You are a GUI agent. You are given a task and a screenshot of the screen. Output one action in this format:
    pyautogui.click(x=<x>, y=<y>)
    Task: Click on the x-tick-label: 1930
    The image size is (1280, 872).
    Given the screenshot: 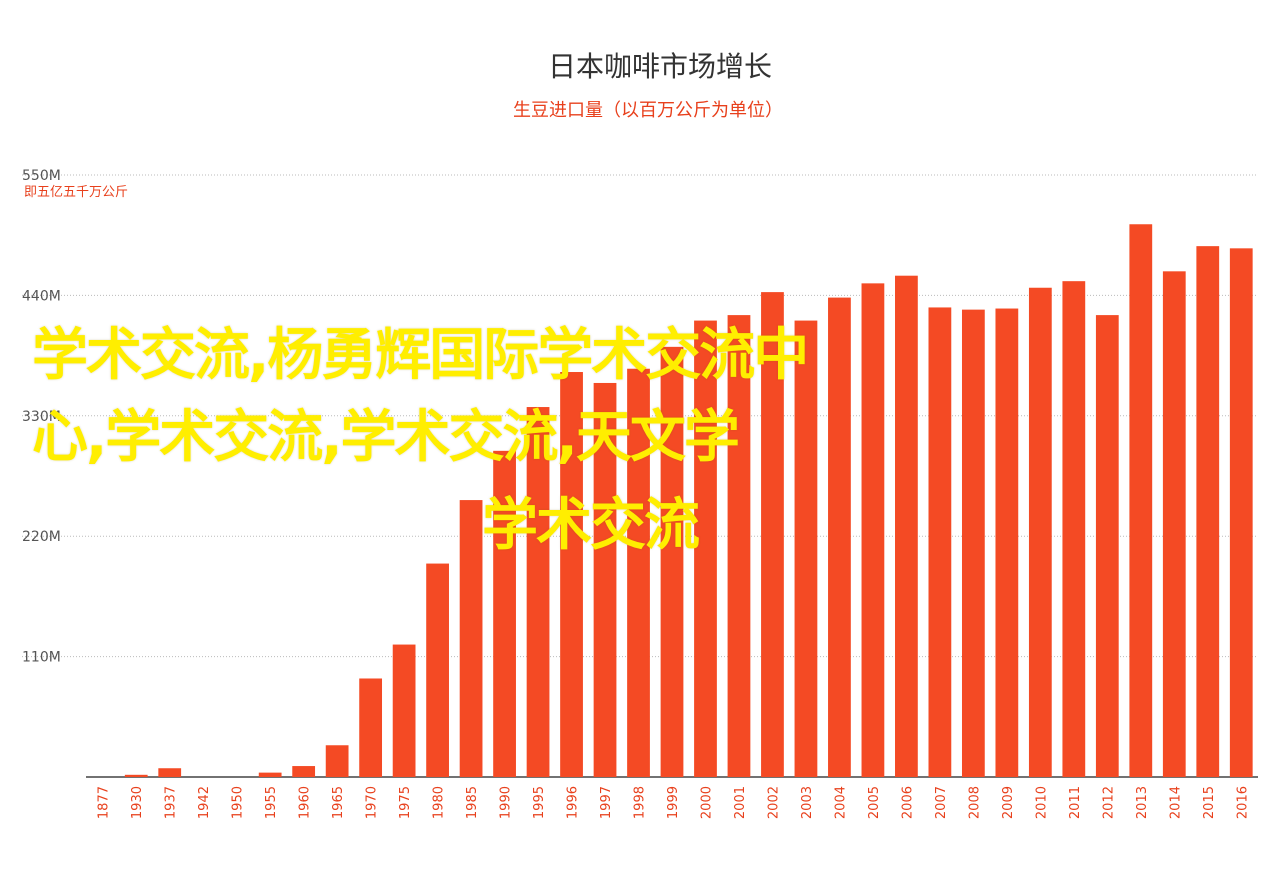 What is the action you would take?
    pyautogui.click(x=137, y=802)
    